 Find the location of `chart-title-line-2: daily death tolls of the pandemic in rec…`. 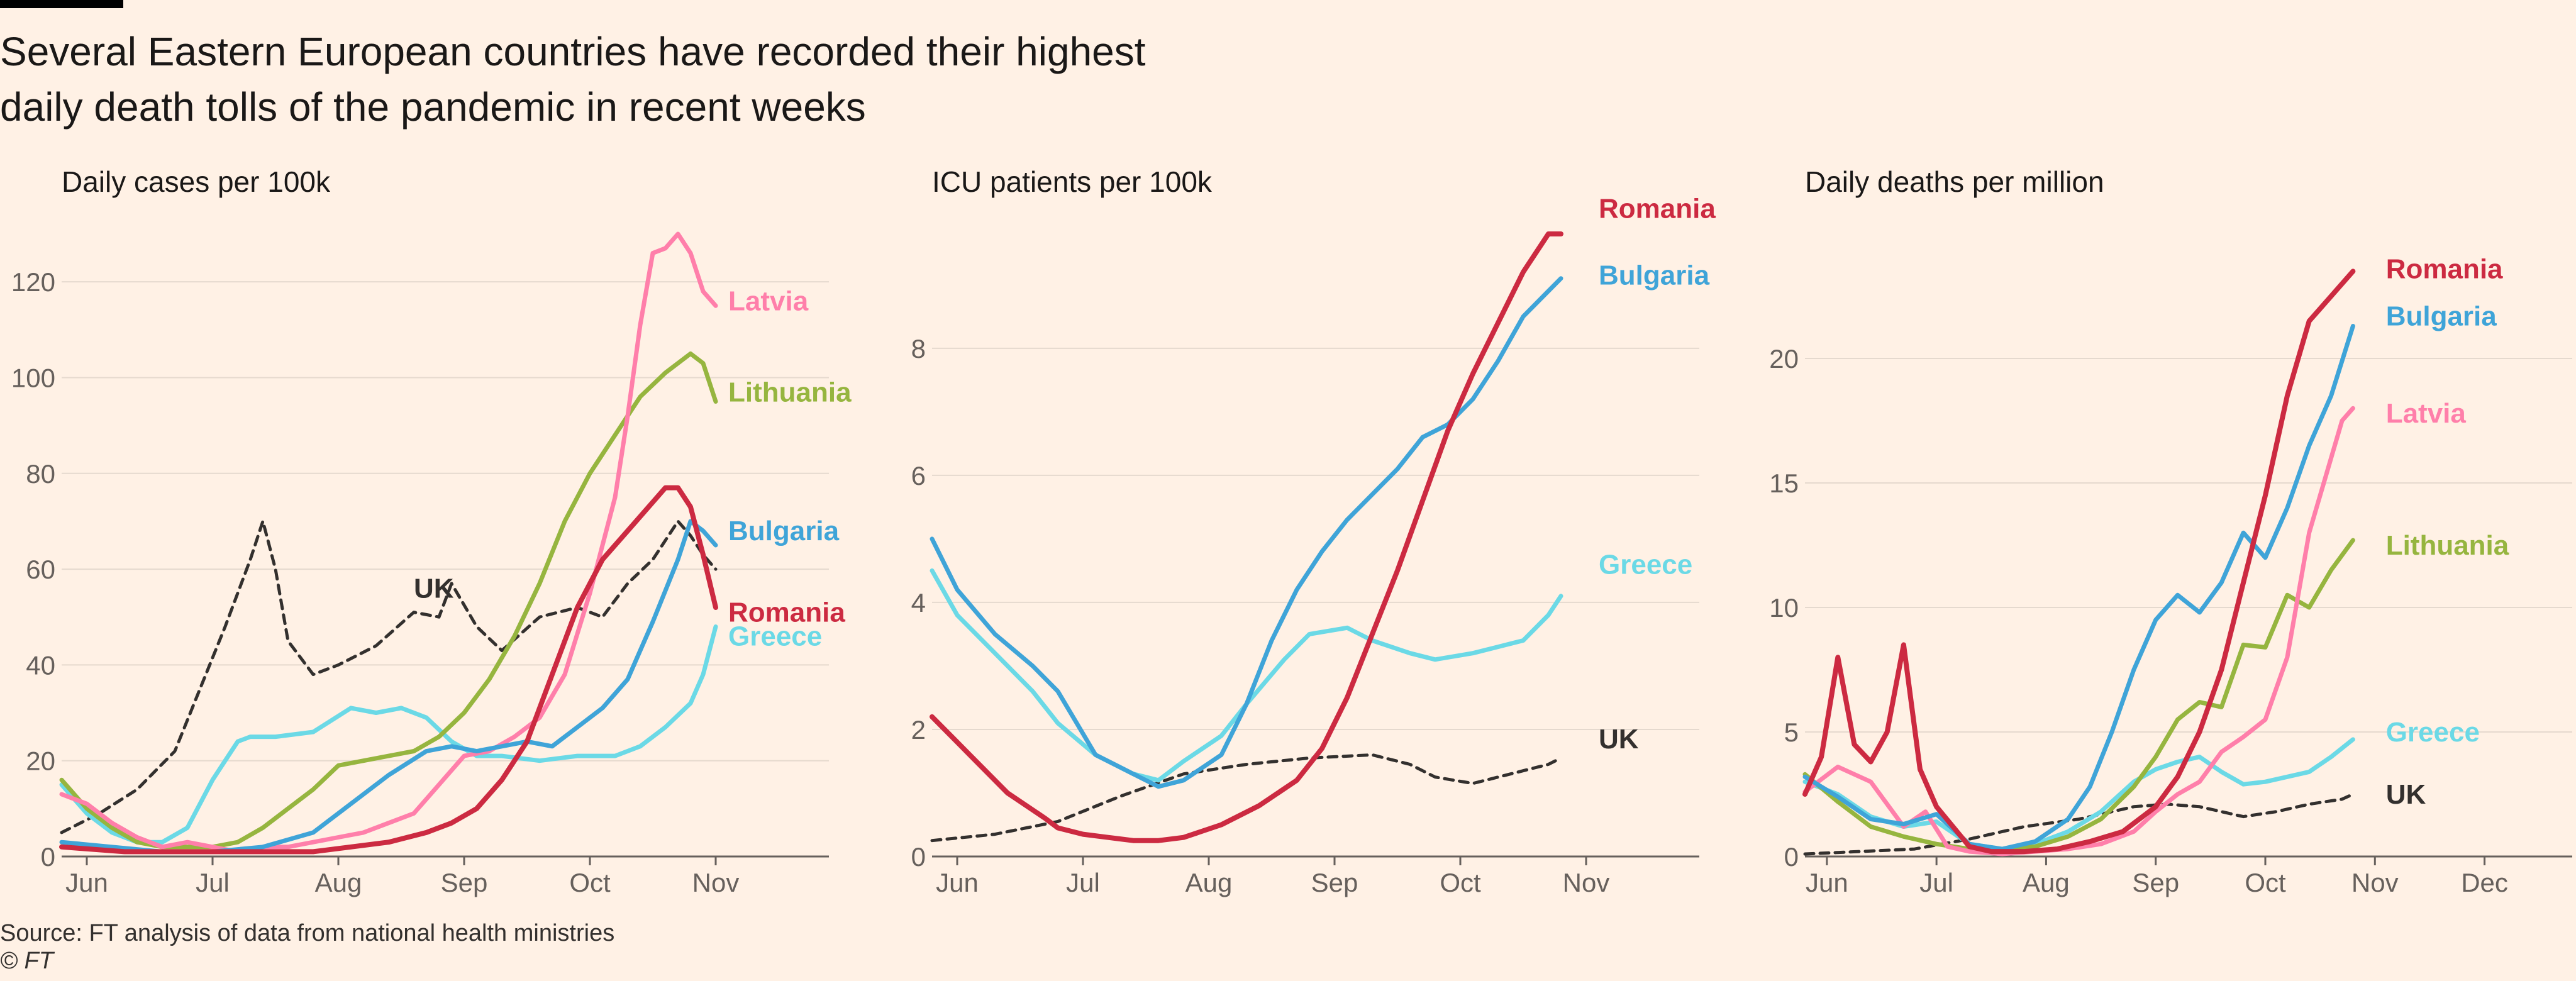

chart-title-line-2: daily death tolls of the pandemic in rec… is located at coordinates (433, 107).